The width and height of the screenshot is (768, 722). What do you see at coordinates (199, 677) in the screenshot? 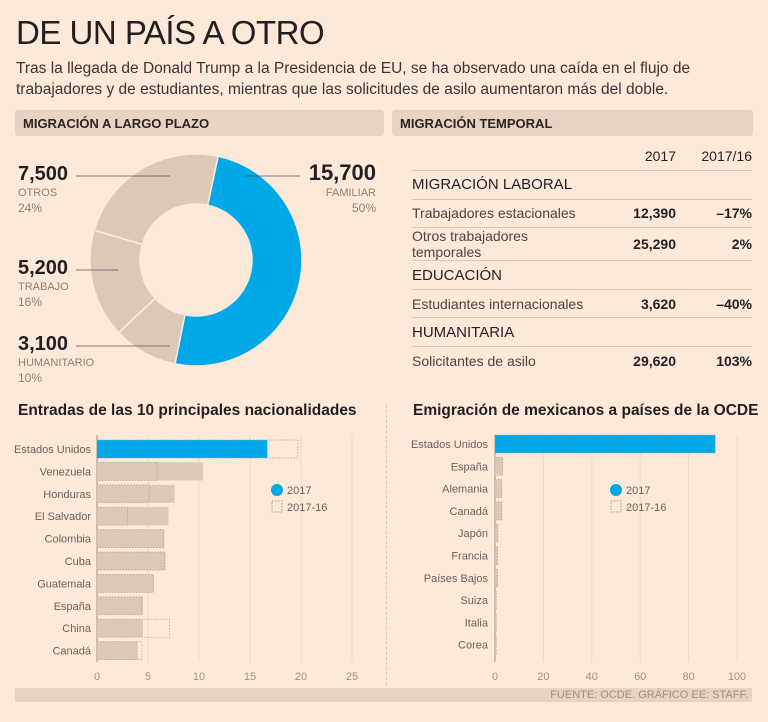
I see `x-tick-label: 10` at bounding box center [199, 677].